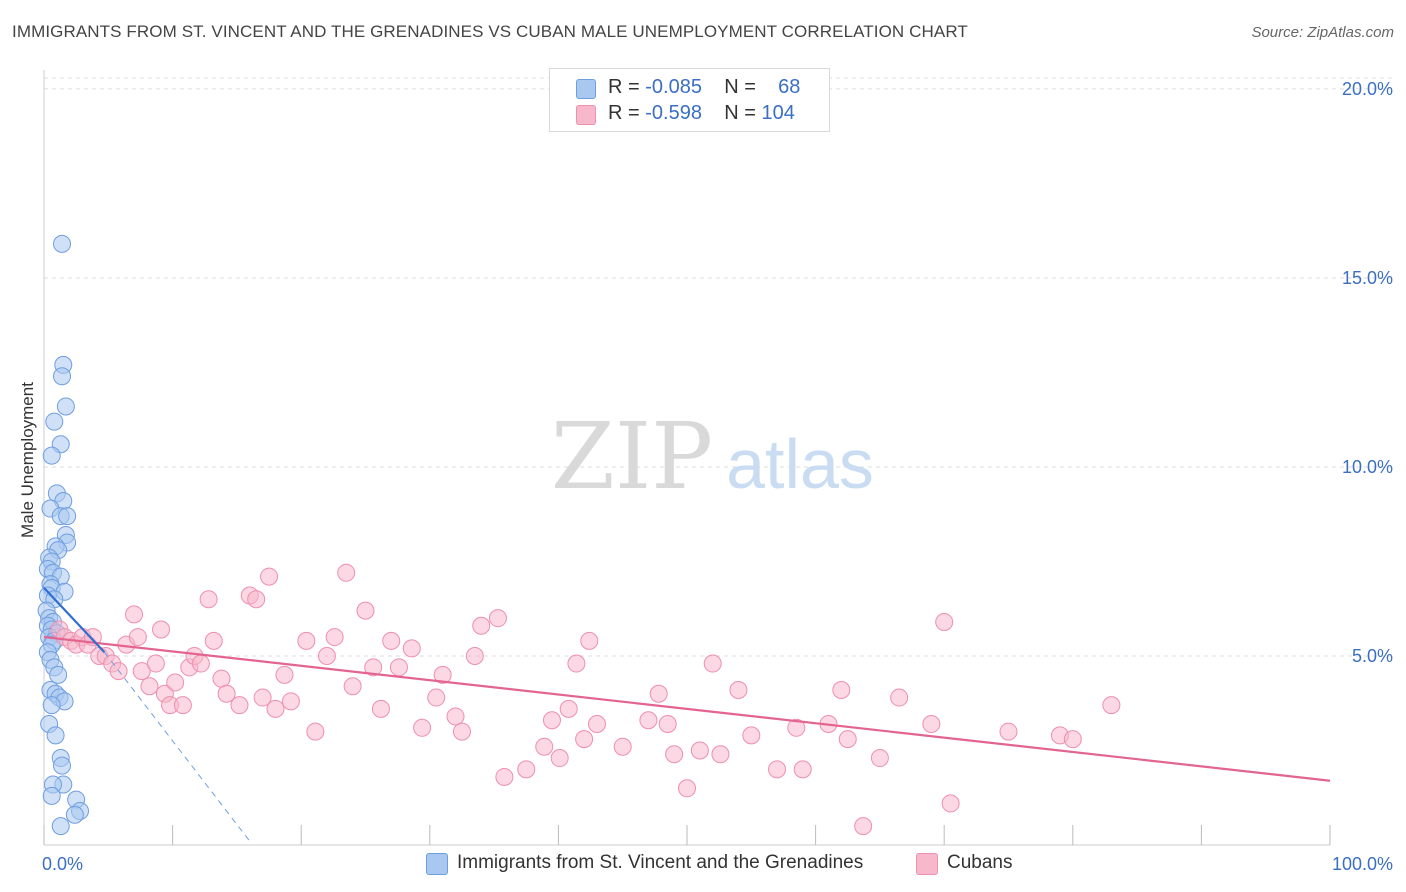 The width and height of the screenshot is (1406, 892). Describe the element at coordinates (673, 113) in the screenshot. I see `legend-r-value: -0.598` at that location.